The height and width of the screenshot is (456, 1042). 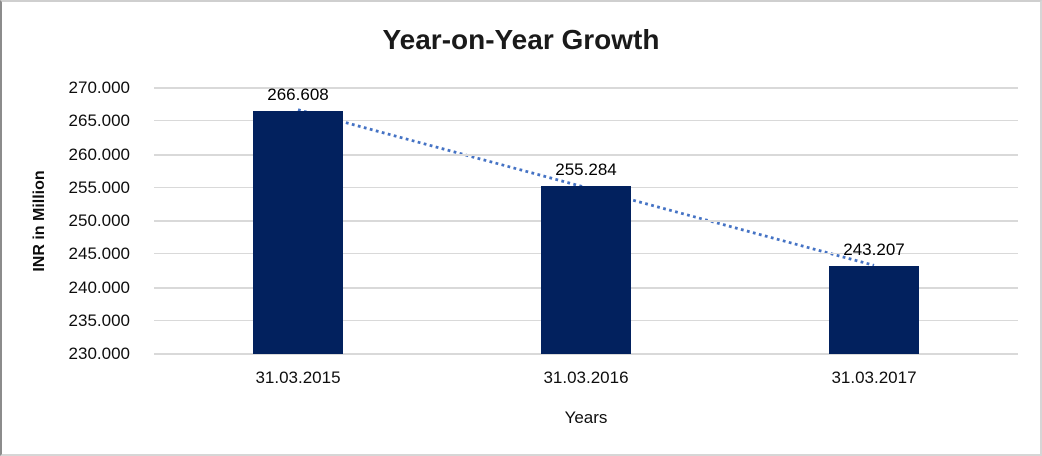 I want to click on x-axis-tick-labels: 31.03.2015 31.03.2016 31.03.2017, so click(x=586, y=380).